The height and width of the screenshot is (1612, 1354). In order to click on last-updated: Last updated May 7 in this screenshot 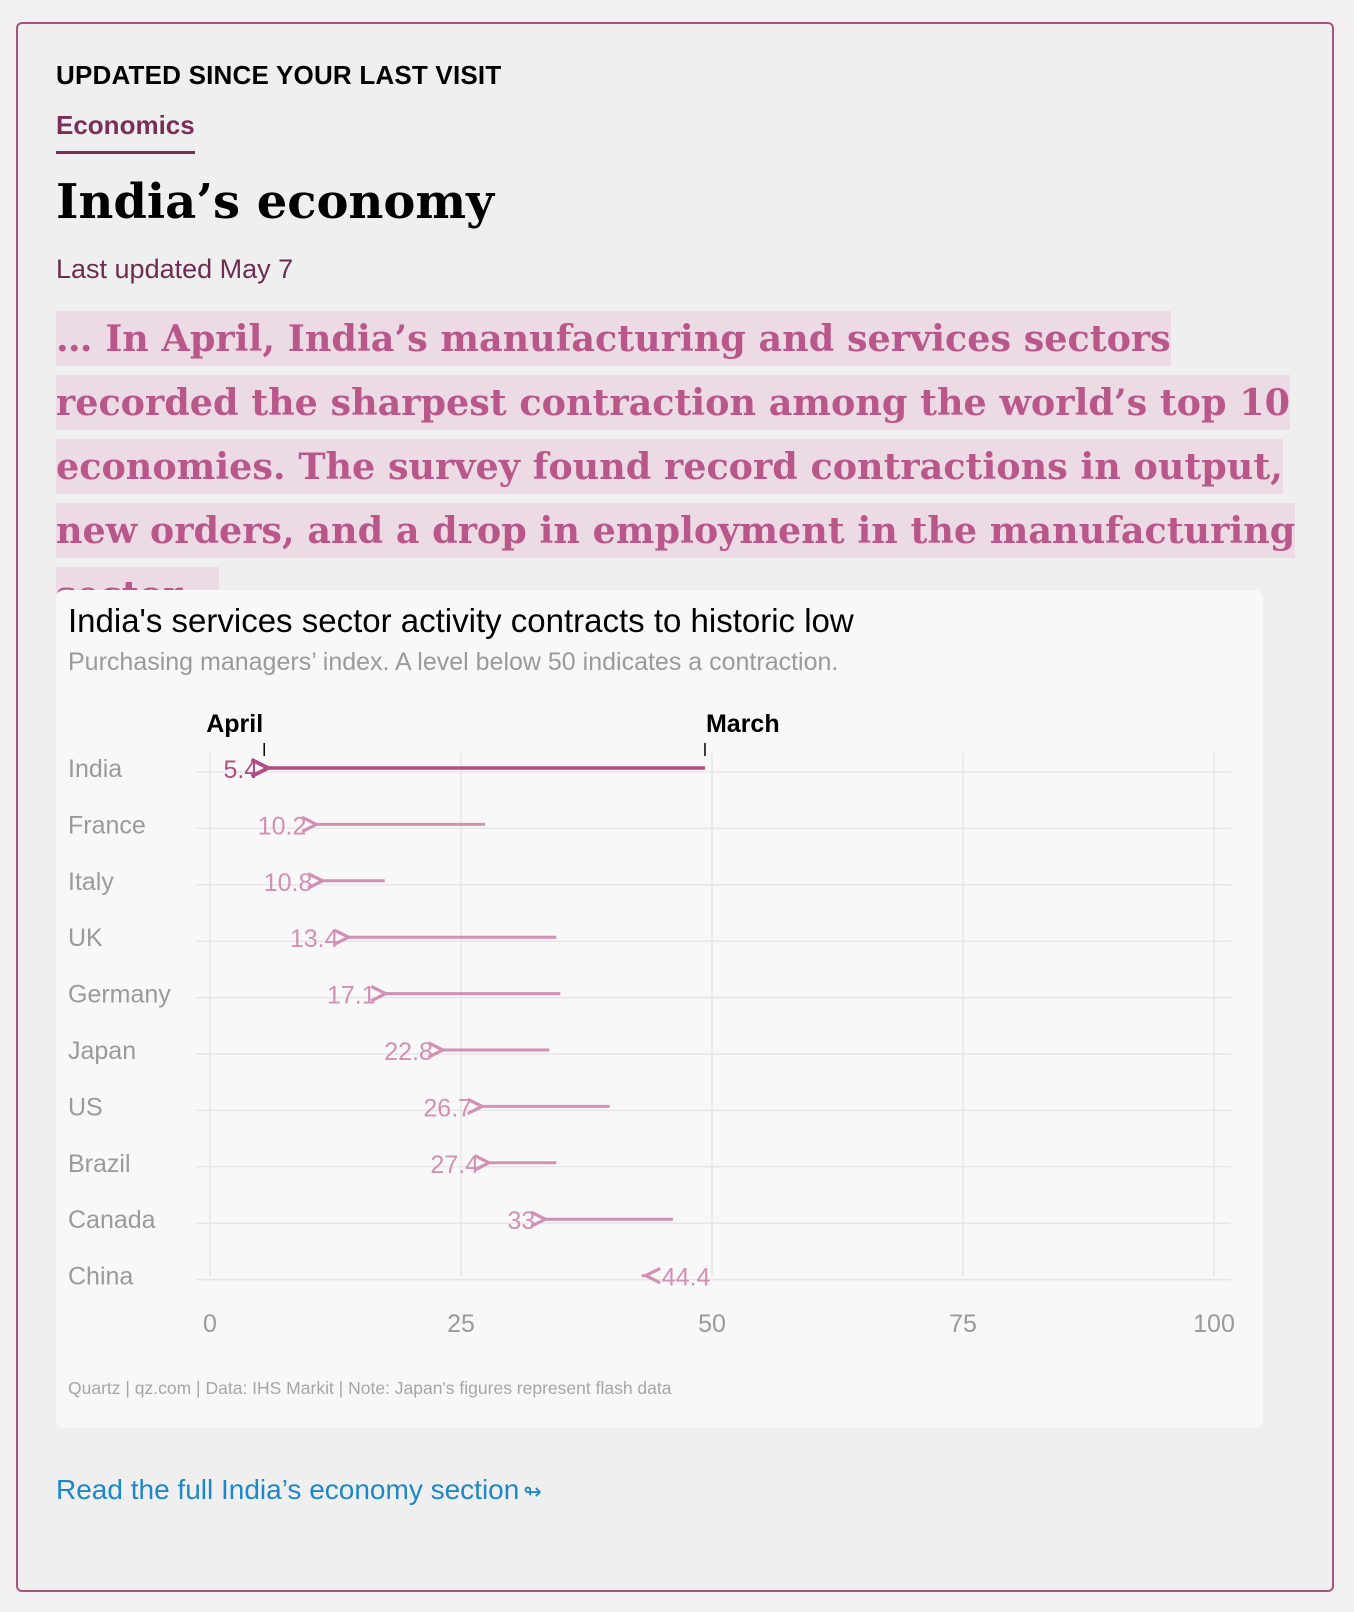, I will do `click(175, 269)`.